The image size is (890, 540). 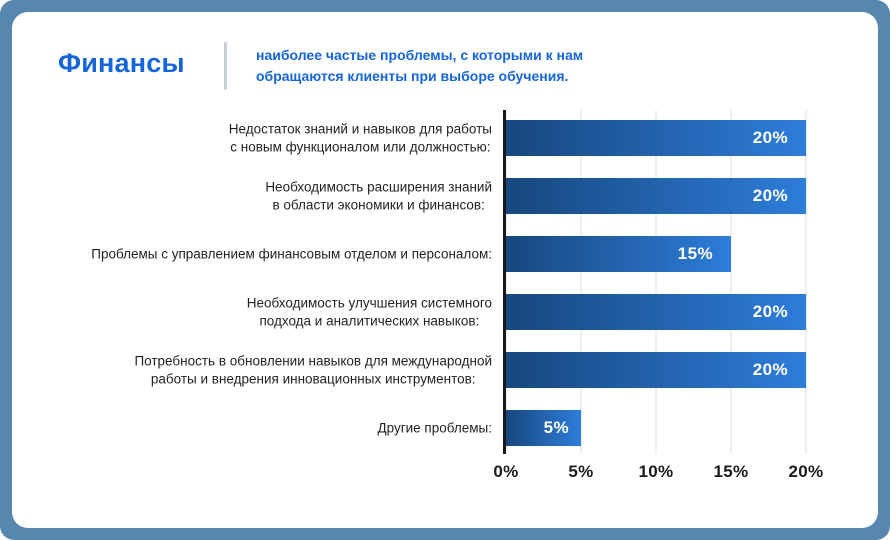 I want to click on page-title: Финансы, so click(x=121, y=63).